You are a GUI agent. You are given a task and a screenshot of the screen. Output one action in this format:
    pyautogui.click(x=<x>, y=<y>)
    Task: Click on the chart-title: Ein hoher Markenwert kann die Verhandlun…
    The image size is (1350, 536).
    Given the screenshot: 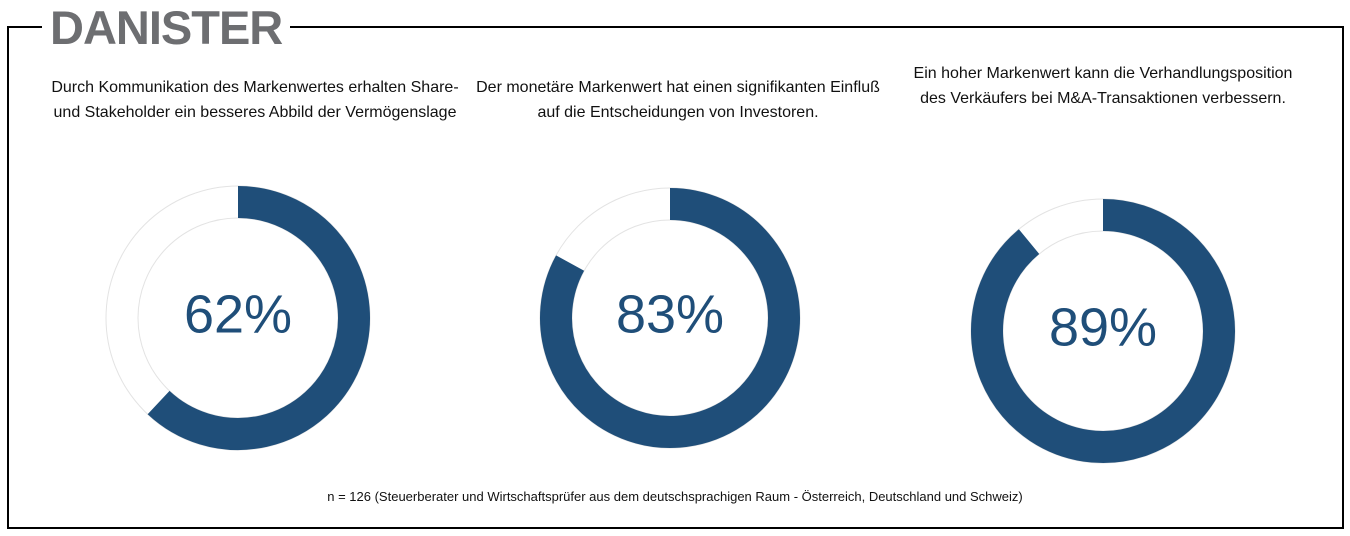 What is the action you would take?
    pyautogui.click(x=1103, y=86)
    